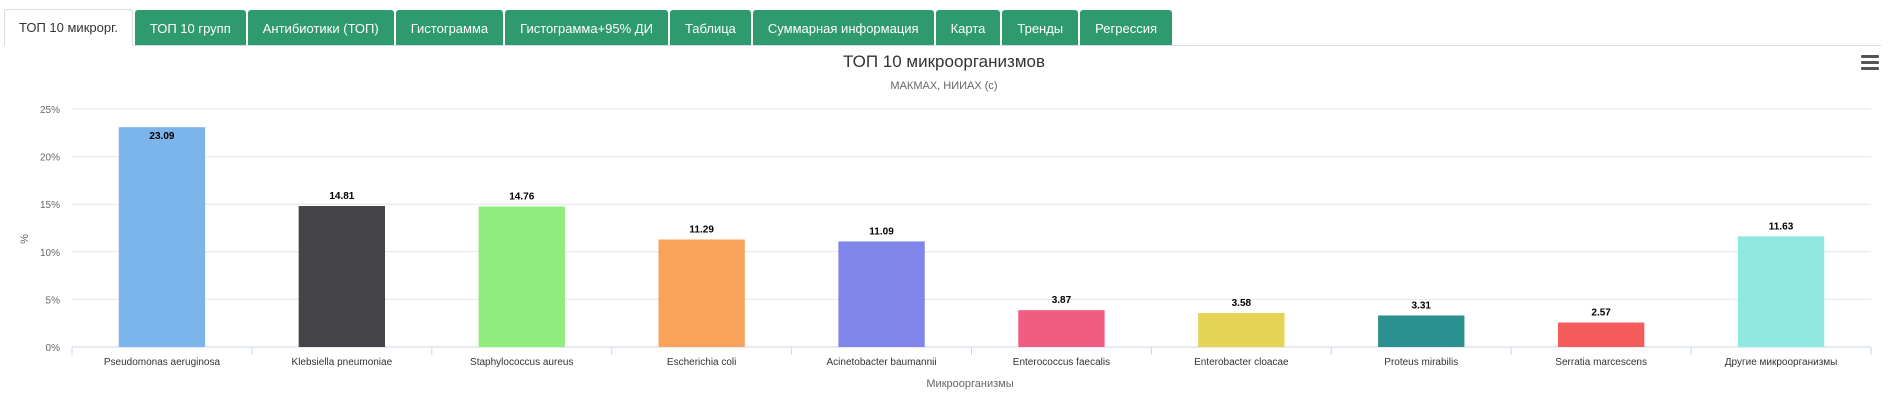 Image resolution: width=1889 pixels, height=402 pixels. I want to click on bar-value-label: 11.63, so click(1781, 226).